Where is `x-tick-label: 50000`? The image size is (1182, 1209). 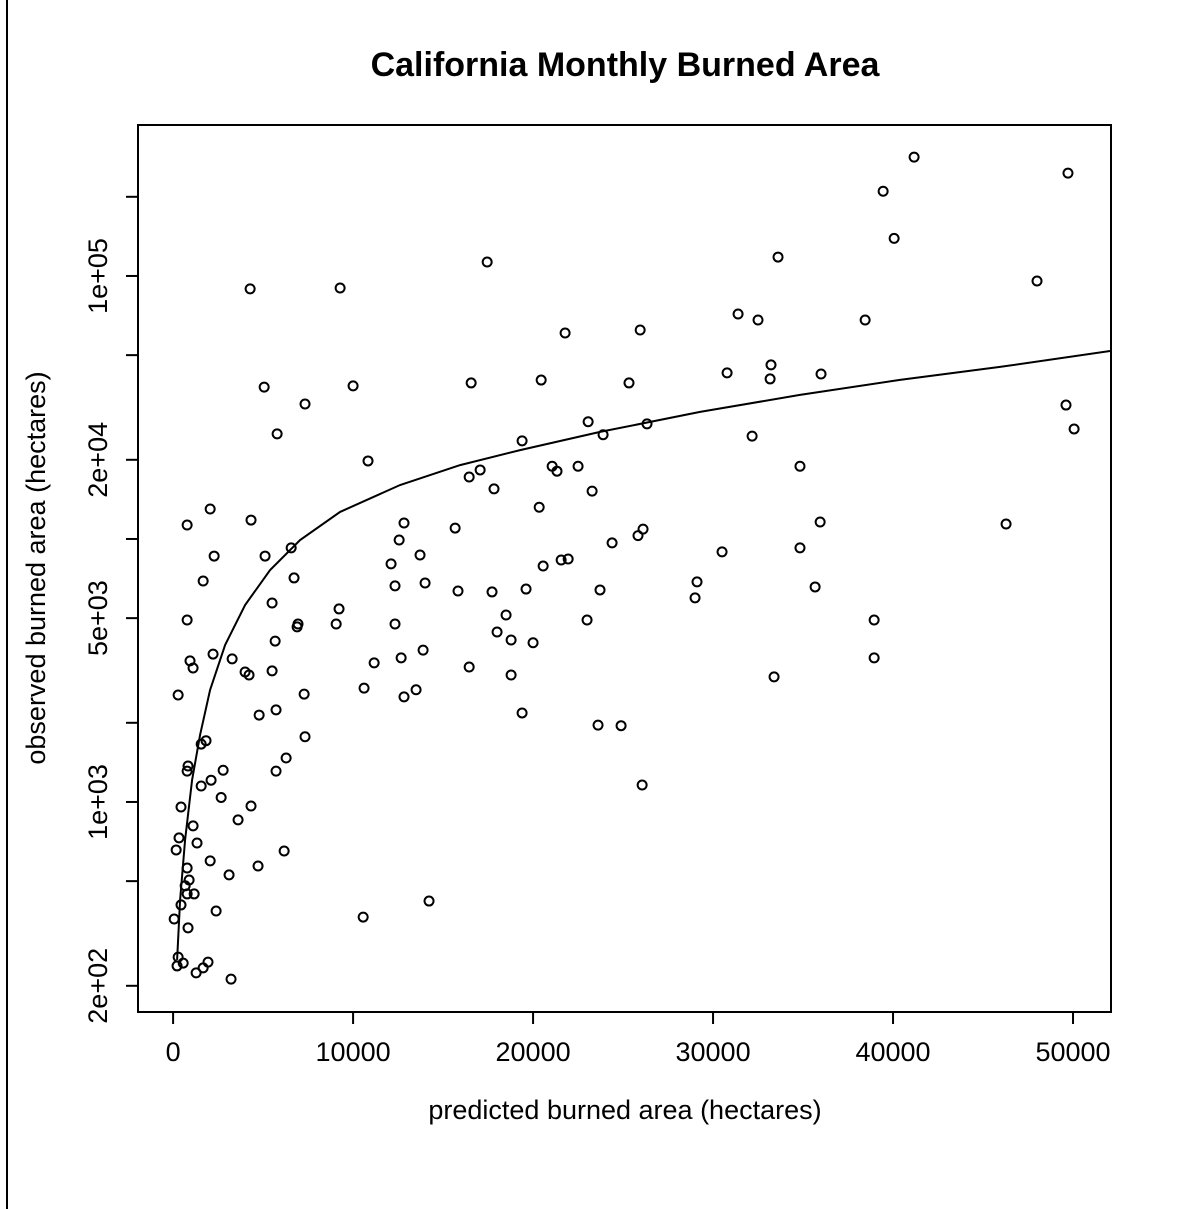
x-tick-label: 50000 is located at coordinates (1072, 1052).